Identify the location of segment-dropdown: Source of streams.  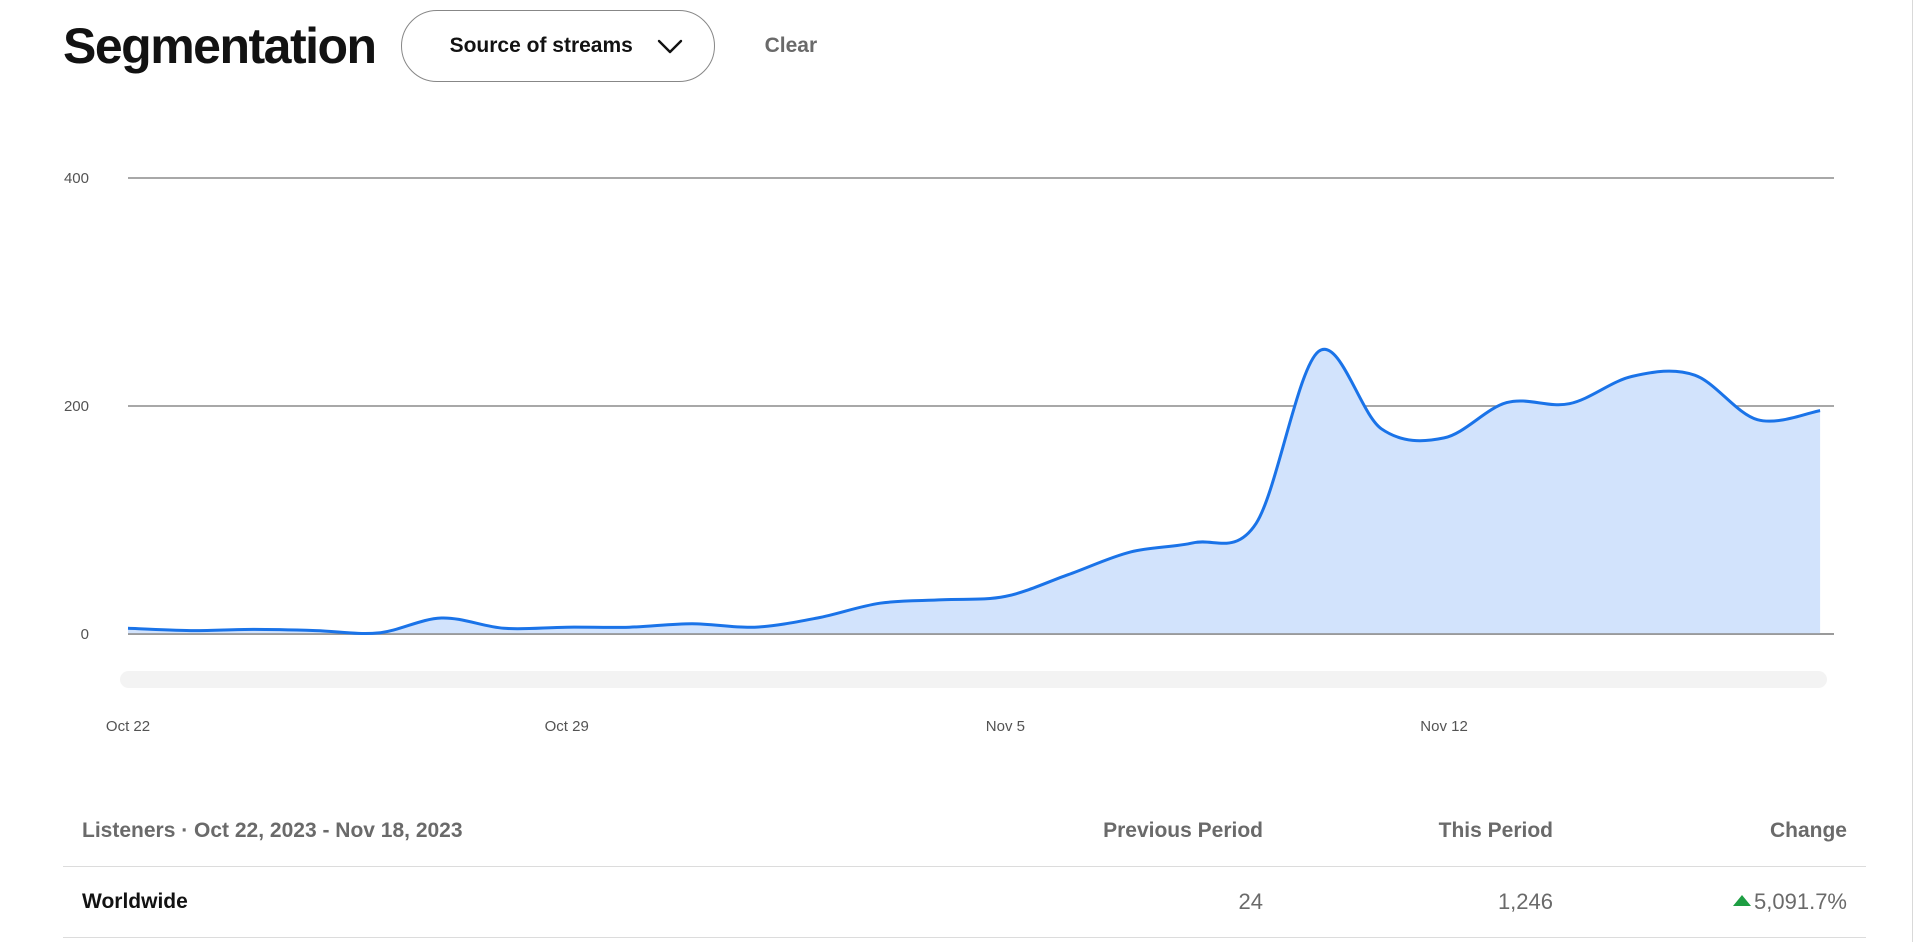
(557, 46).